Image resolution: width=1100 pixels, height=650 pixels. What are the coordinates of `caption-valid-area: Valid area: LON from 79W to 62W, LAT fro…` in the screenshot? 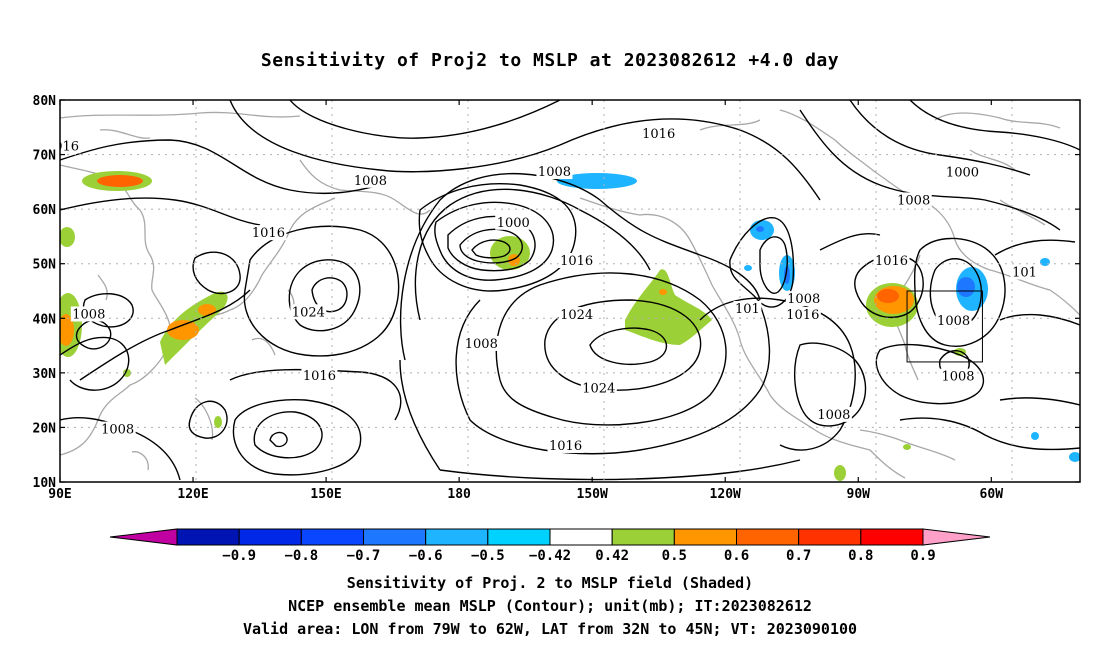 It's located at (550, 629).